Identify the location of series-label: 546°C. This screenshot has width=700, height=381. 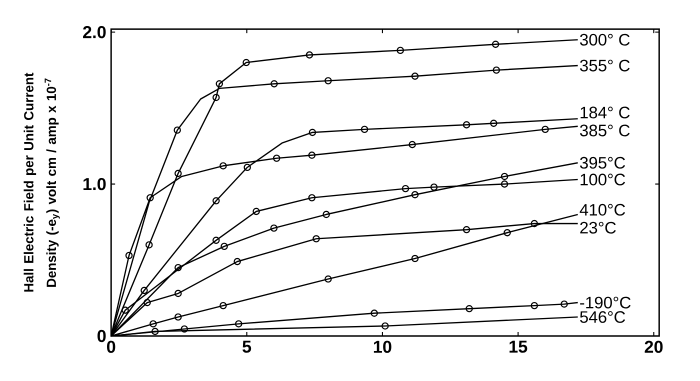
(603, 317).